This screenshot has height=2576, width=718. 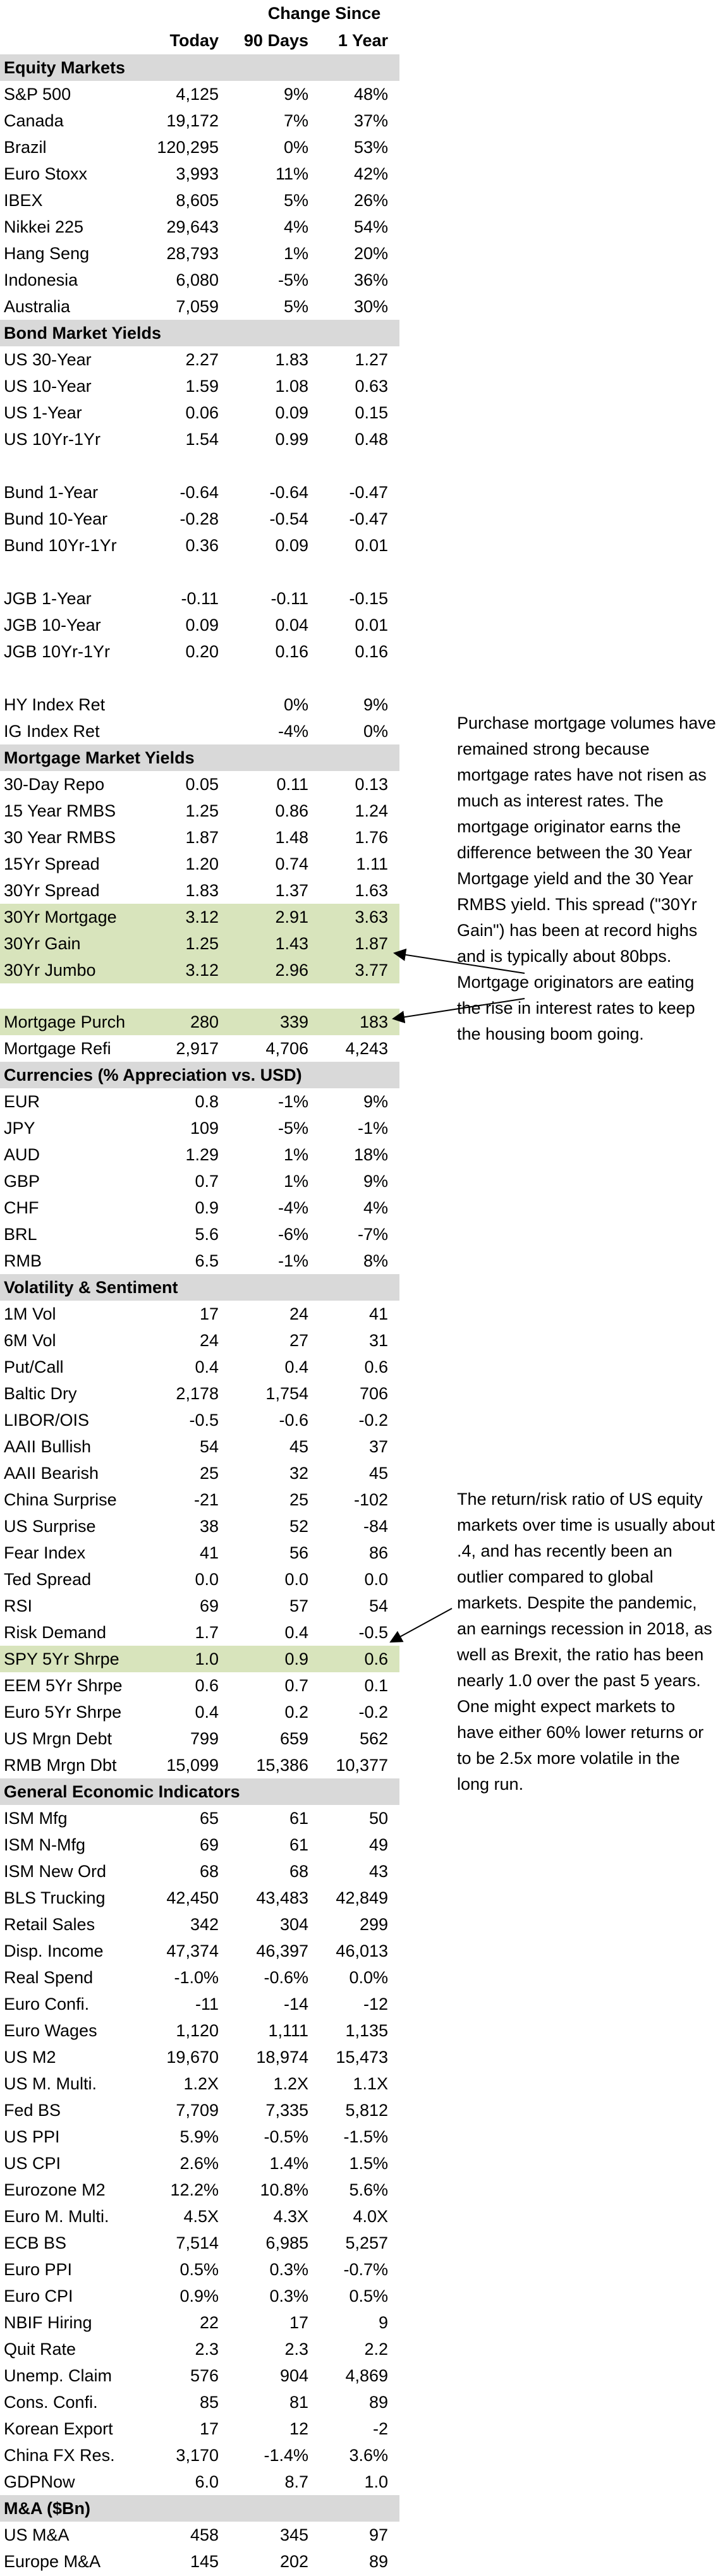 I want to click on value-90-days: 24, so click(x=298, y=1313).